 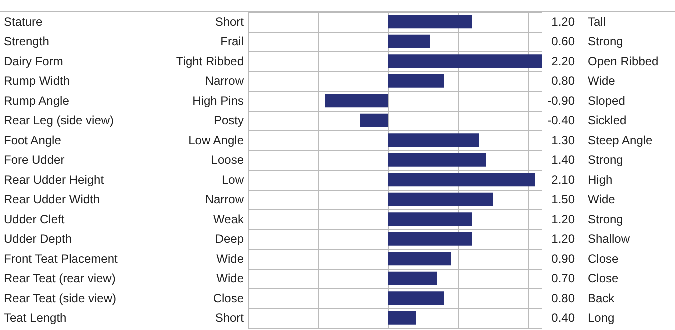 I want to click on data-label: 2.20, so click(x=564, y=61).